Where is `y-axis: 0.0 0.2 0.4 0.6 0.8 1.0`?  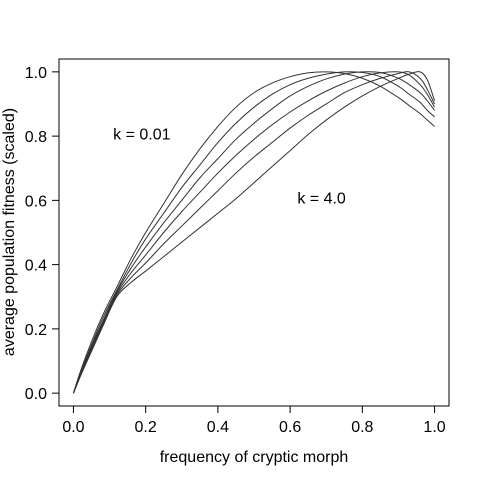
y-axis: 0.0 0.2 0.4 0.6 0.8 1.0 is located at coordinates (42, 234).